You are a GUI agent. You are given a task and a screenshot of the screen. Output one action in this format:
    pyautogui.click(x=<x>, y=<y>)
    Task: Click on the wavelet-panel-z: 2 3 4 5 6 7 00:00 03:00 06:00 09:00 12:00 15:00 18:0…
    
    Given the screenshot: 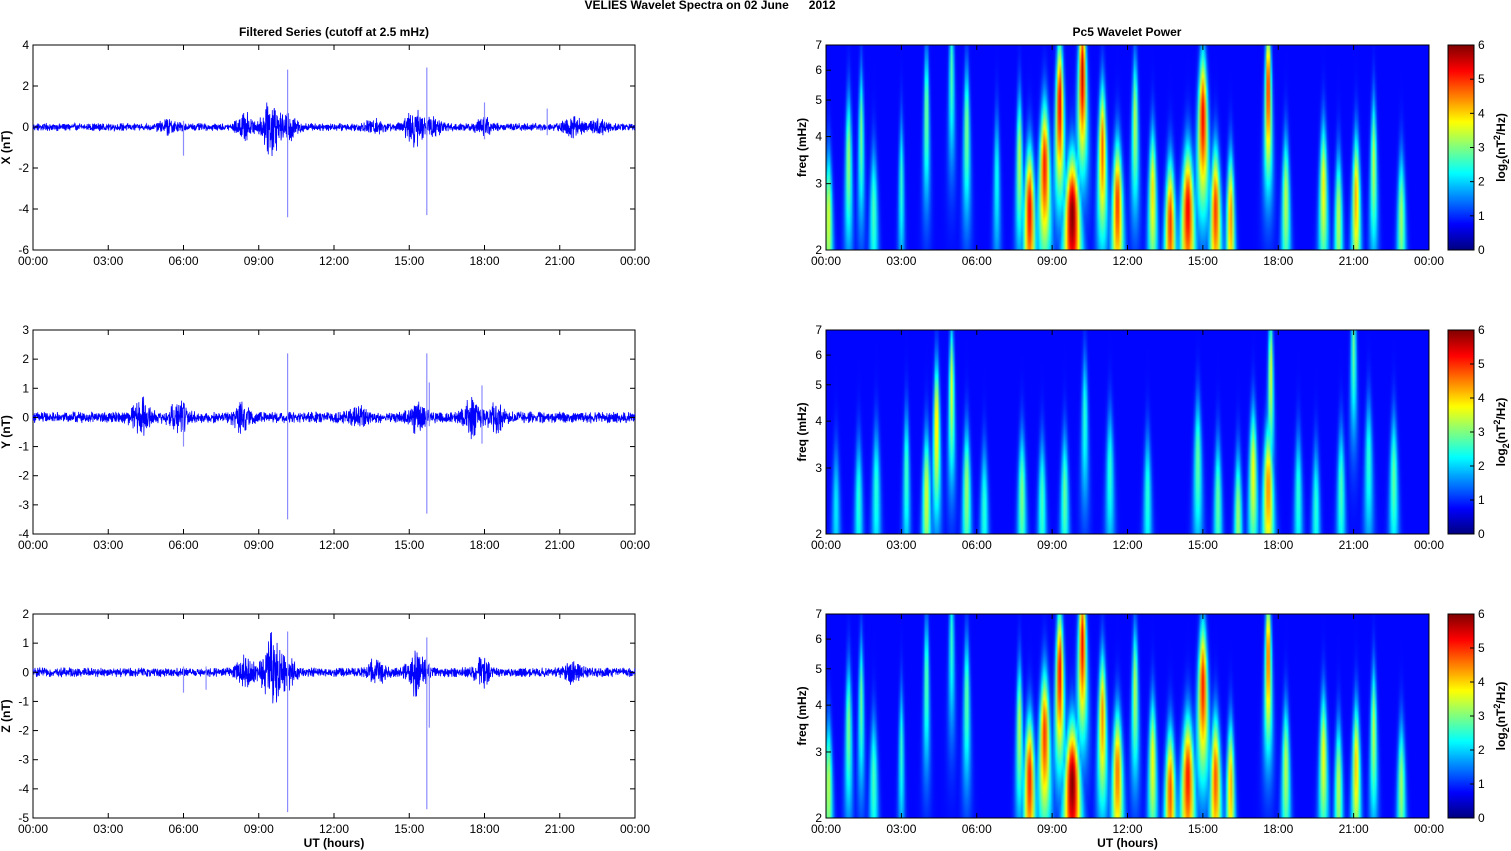 What is the action you would take?
    pyautogui.click(x=1153, y=728)
    